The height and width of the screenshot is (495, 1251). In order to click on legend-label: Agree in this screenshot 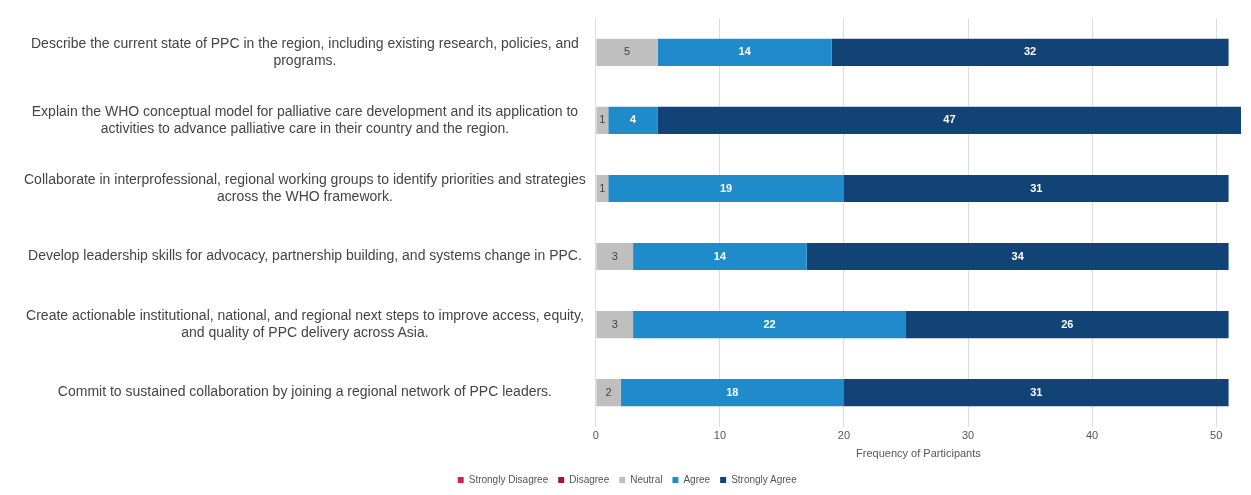, I will do `click(697, 479)`.